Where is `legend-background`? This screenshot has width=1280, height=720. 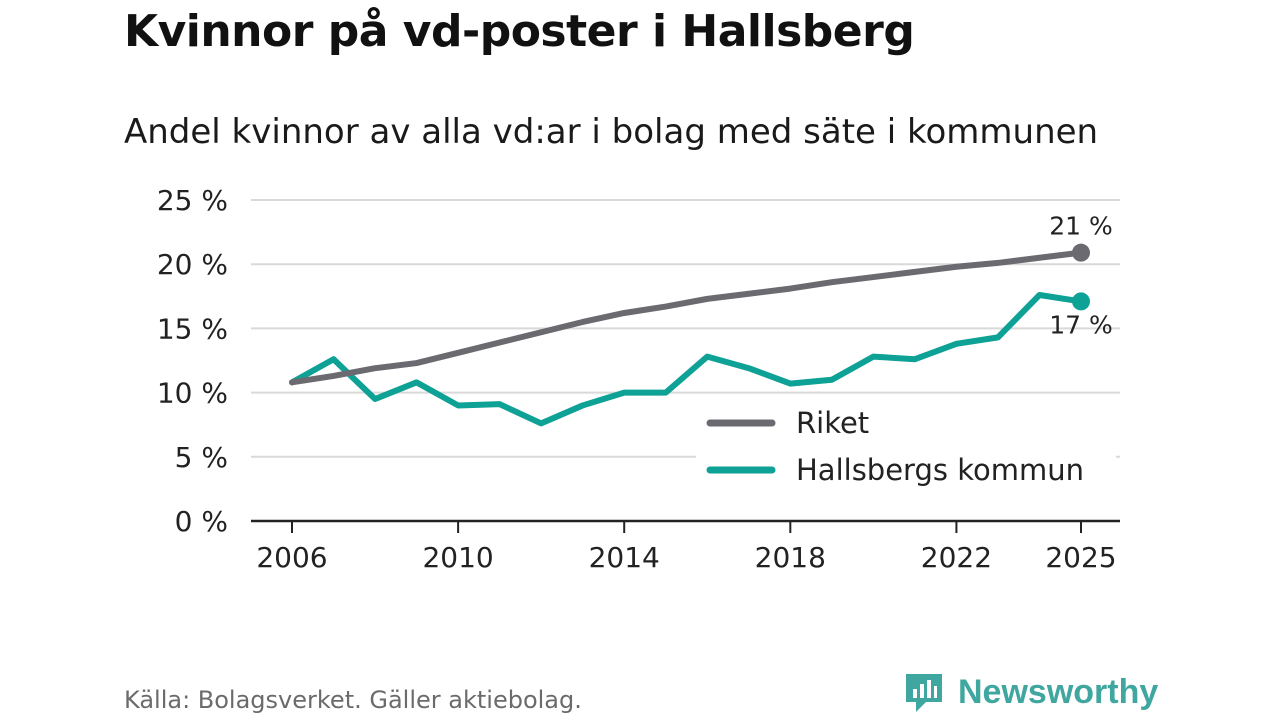
legend-background is located at coordinates (906, 450).